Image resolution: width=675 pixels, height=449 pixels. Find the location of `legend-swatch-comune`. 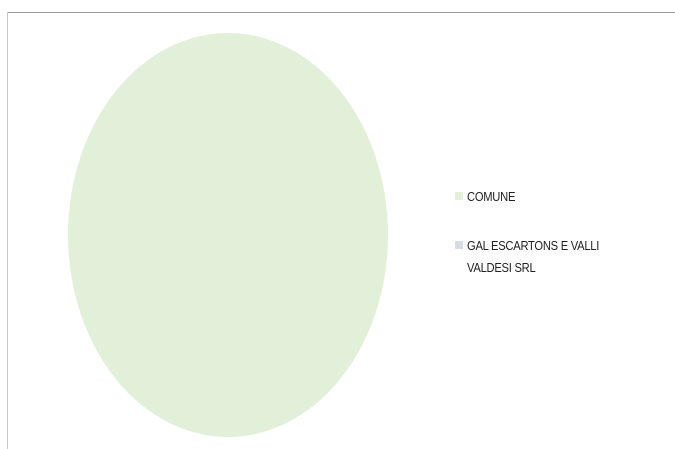

legend-swatch-comune is located at coordinates (459, 196).